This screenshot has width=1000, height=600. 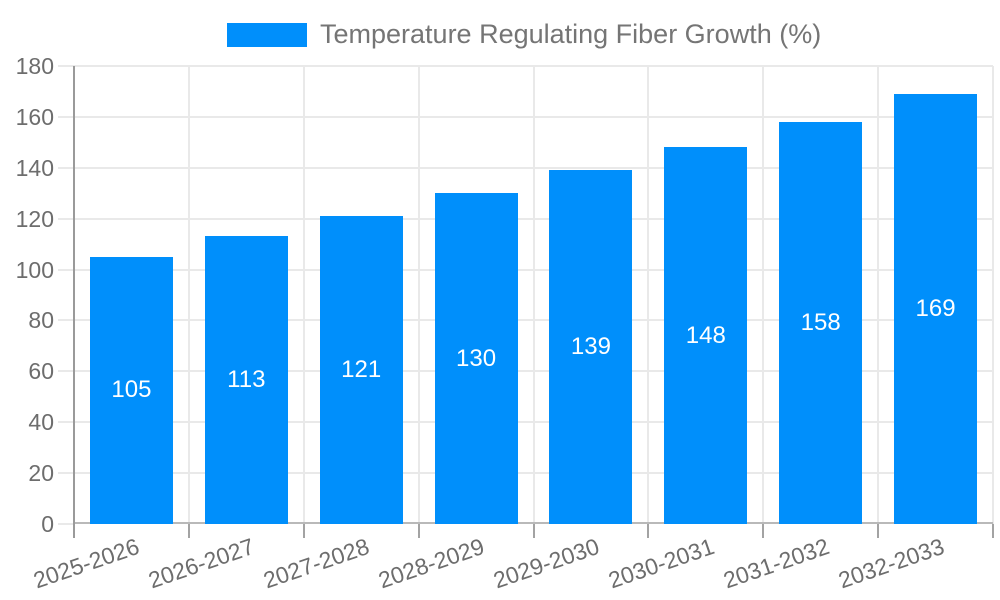 I want to click on legend-swatch, so click(x=267, y=34).